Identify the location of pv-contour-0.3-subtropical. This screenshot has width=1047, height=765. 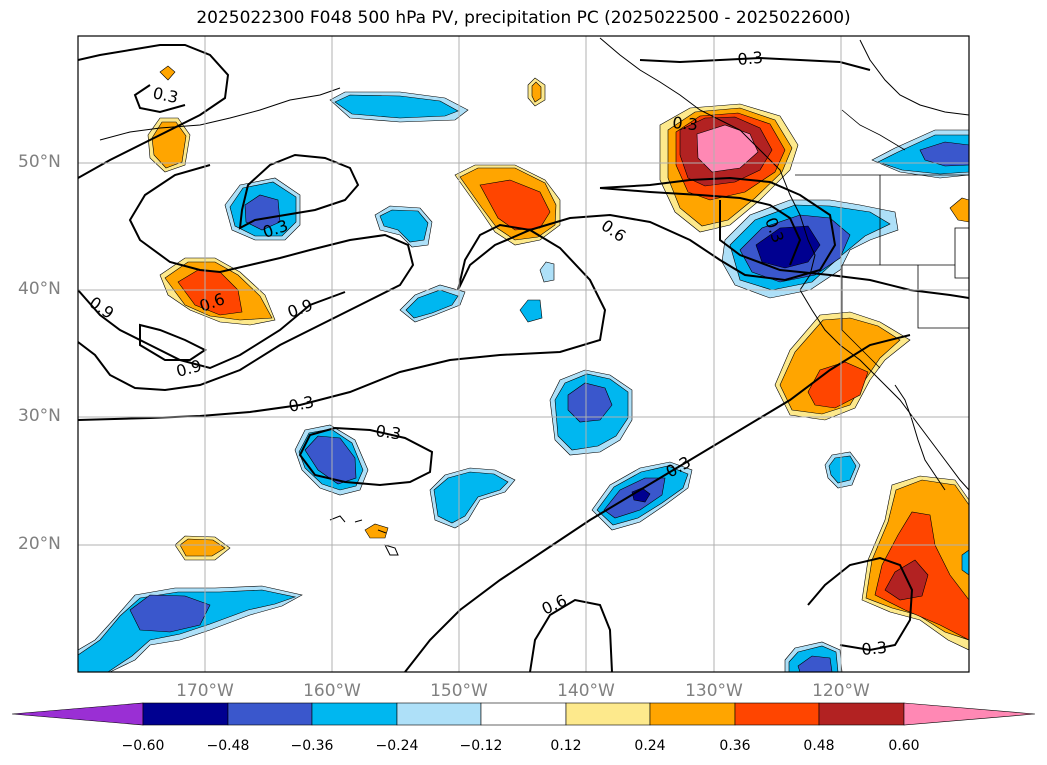
(366, 456).